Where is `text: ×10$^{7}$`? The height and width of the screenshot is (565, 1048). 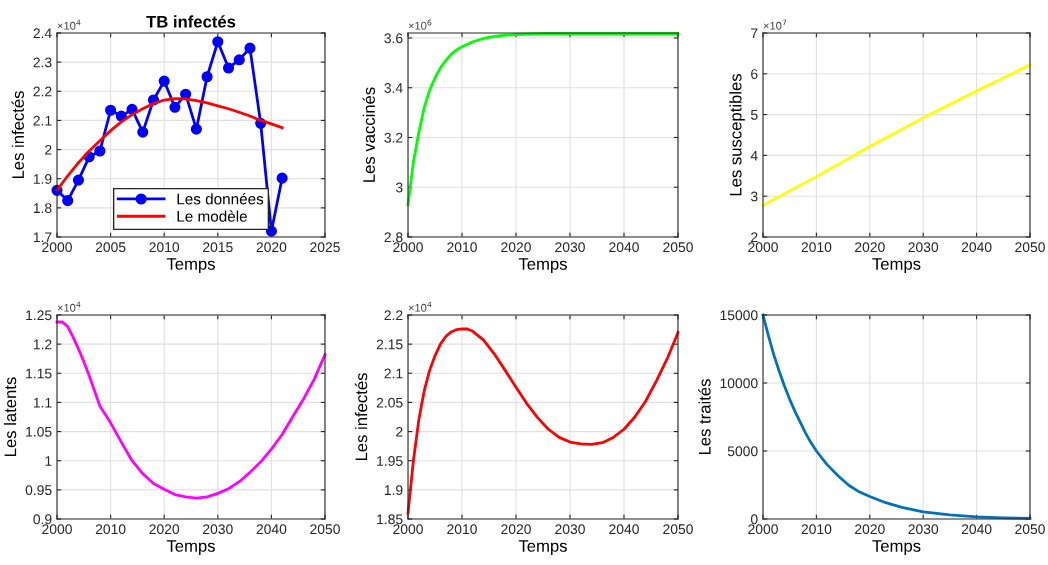 text: ×10$^{7}$ is located at coordinates (775, 24).